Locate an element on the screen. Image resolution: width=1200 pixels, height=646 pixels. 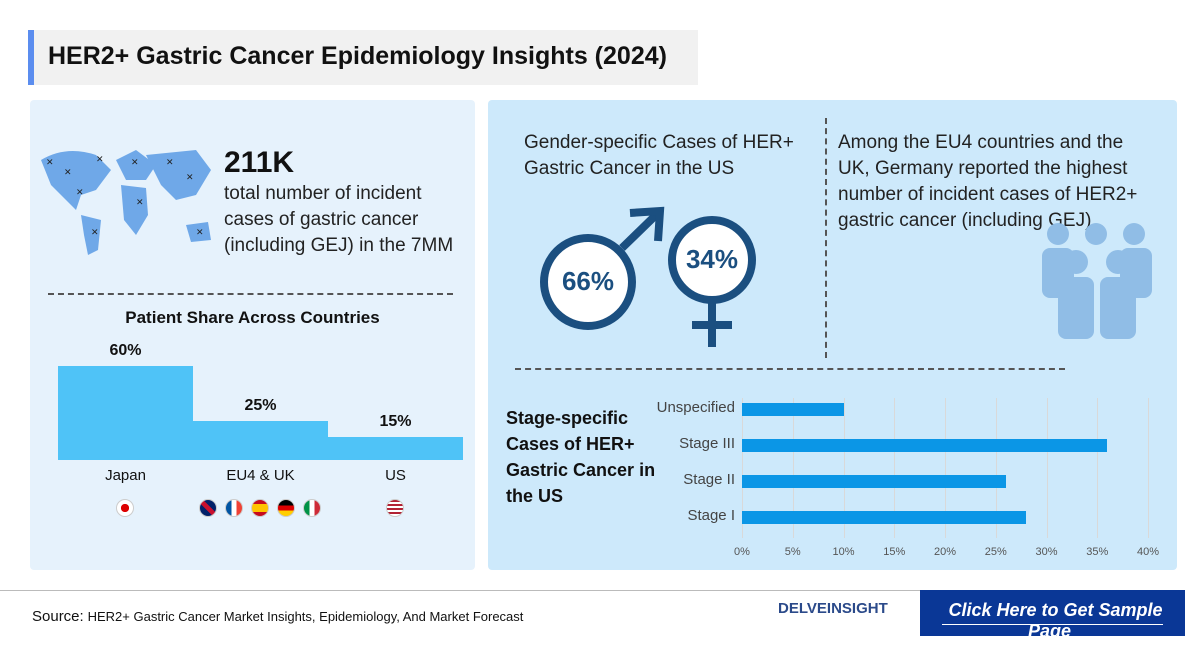
sample-page-button: Click Here to Get Sample Page is located at coordinates (1052, 618).